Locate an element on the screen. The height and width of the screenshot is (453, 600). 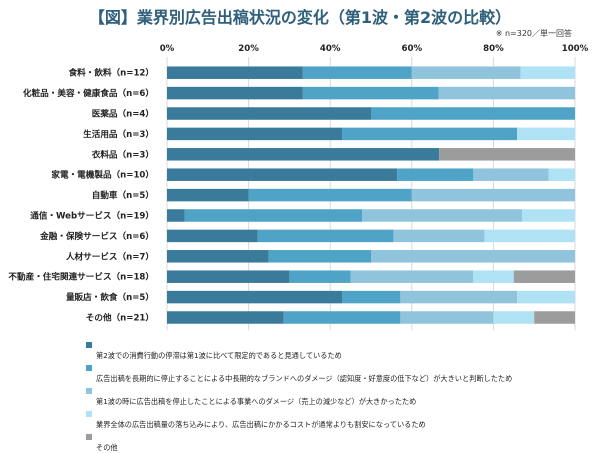
x-tick-label: 100% is located at coordinates (575, 49).